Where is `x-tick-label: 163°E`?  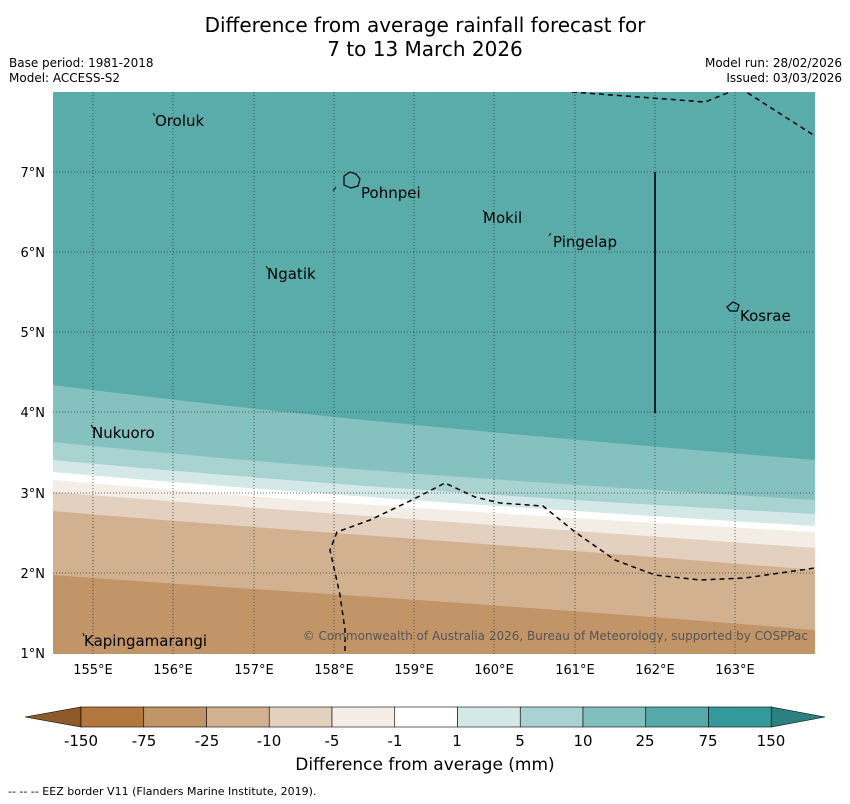 x-tick-label: 163°E is located at coordinates (735, 670).